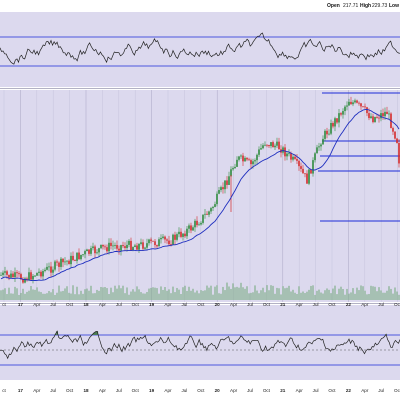 This screenshot has width=400, height=405. Describe the element at coordinates (4, 304) in the screenshot. I see `x-tick-label: ct` at that location.